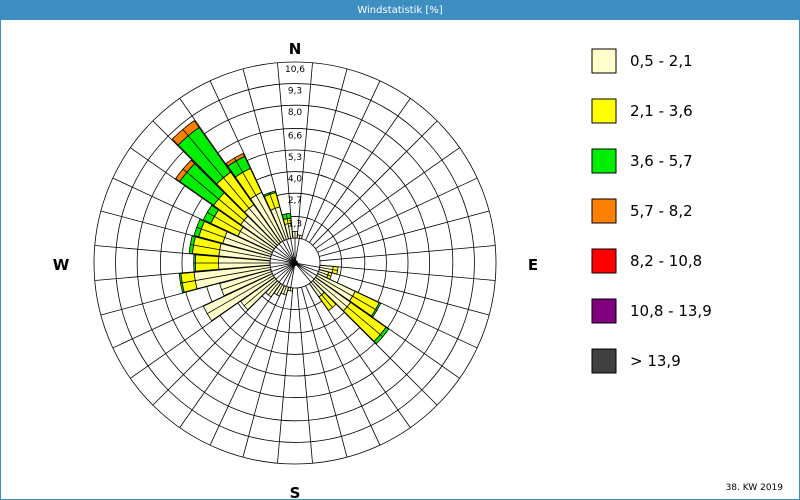 The width and height of the screenshot is (800, 500). What do you see at coordinates (61, 265) in the screenshot?
I see `compass-west-label: W` at bounding box center [61, 265].